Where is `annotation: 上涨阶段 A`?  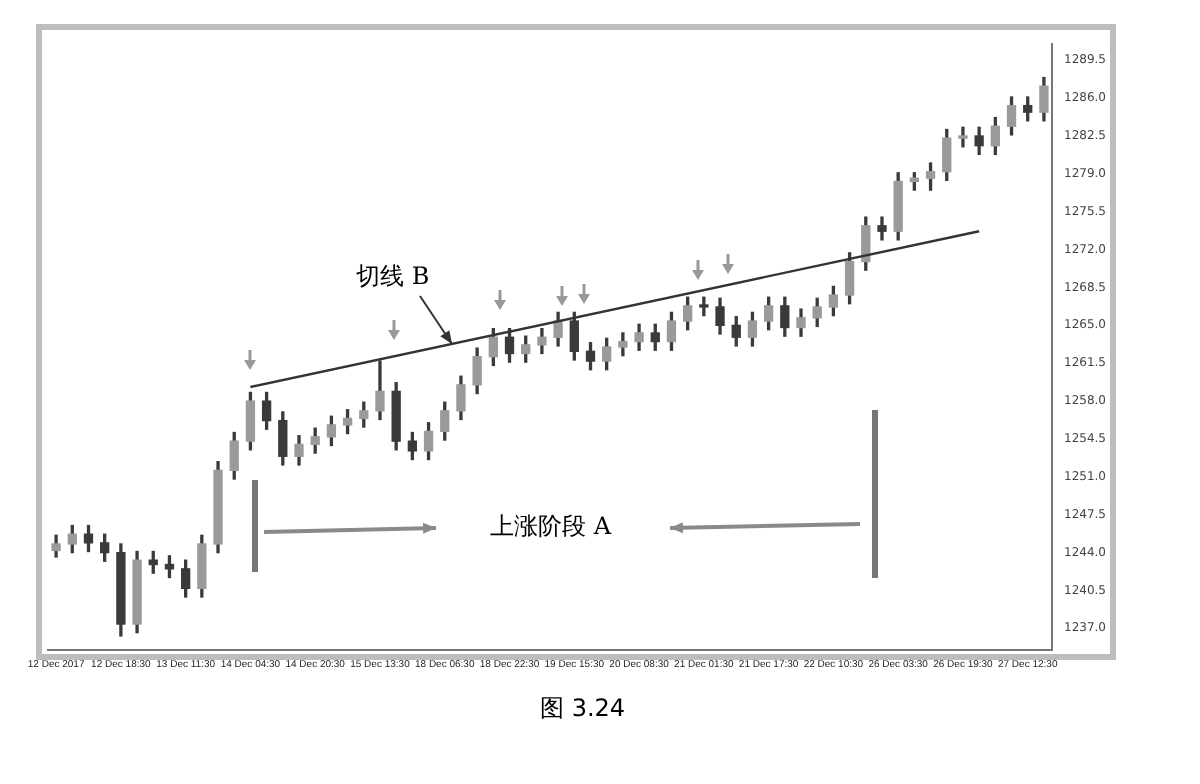 annotation: 上涨阶段 A is located at coordinates (550, 527).